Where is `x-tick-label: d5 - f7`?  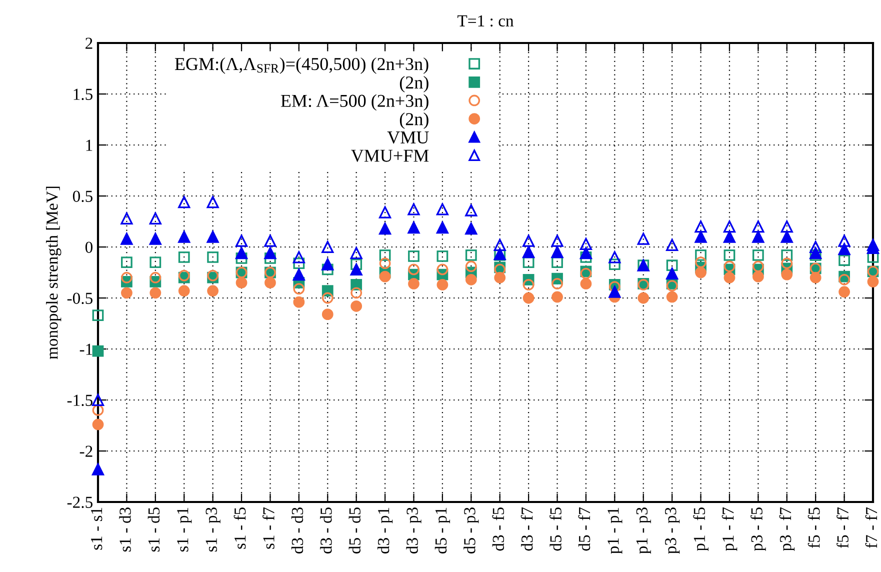 x-tick-label: d5 - f7 is located at coordinates (584, 529).